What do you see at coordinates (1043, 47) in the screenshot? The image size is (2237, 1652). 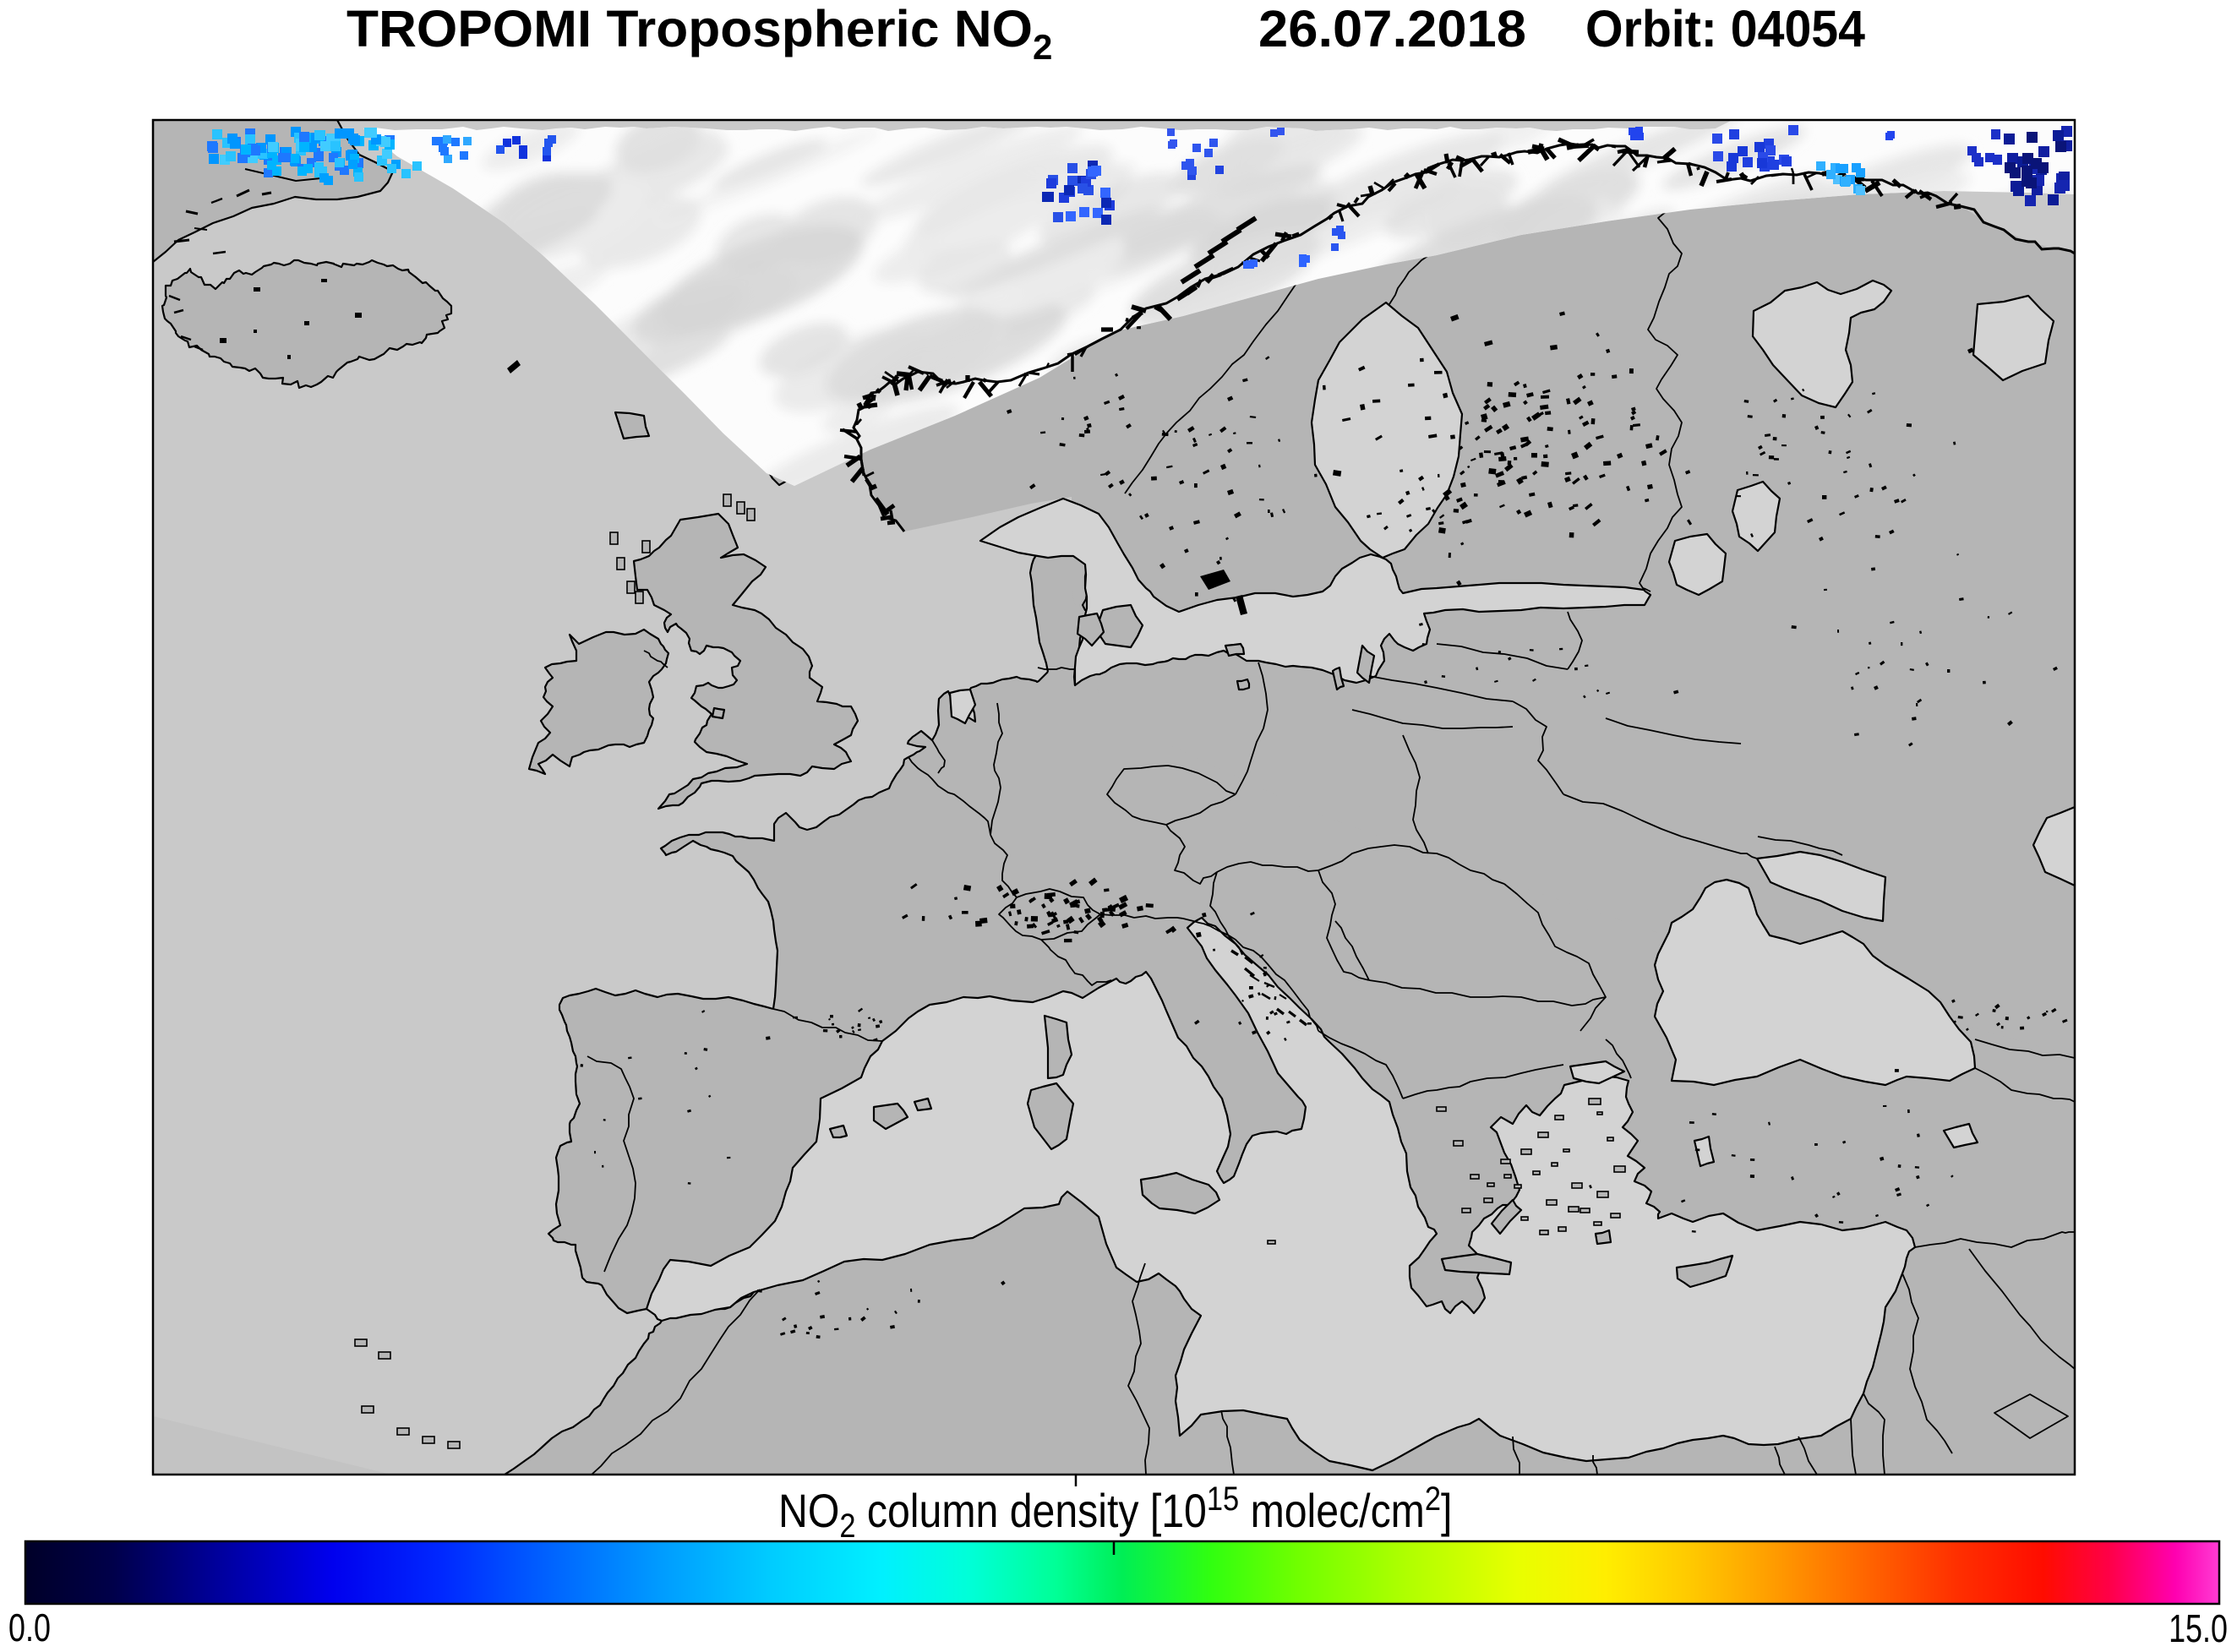 I see `svg-text: 2` at bounding box center [1043, 47].